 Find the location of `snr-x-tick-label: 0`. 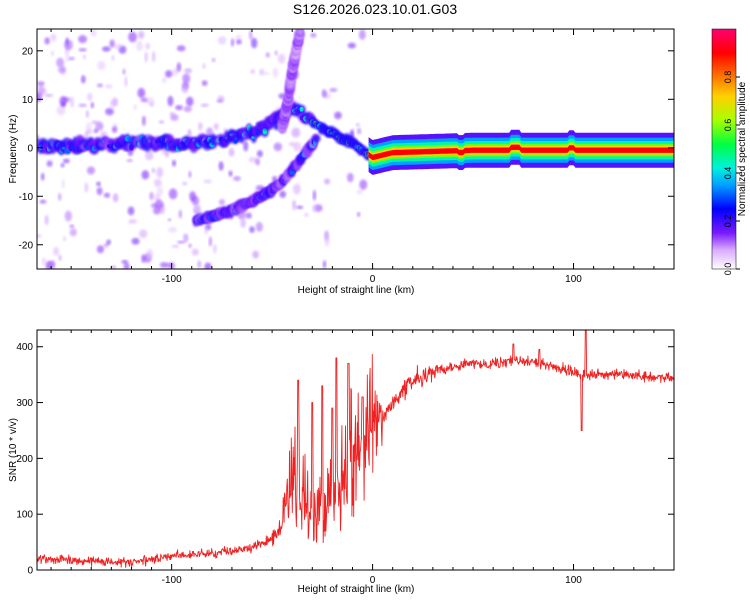

snr-x-tick-label: 0 is located at coordinates (373, 580).